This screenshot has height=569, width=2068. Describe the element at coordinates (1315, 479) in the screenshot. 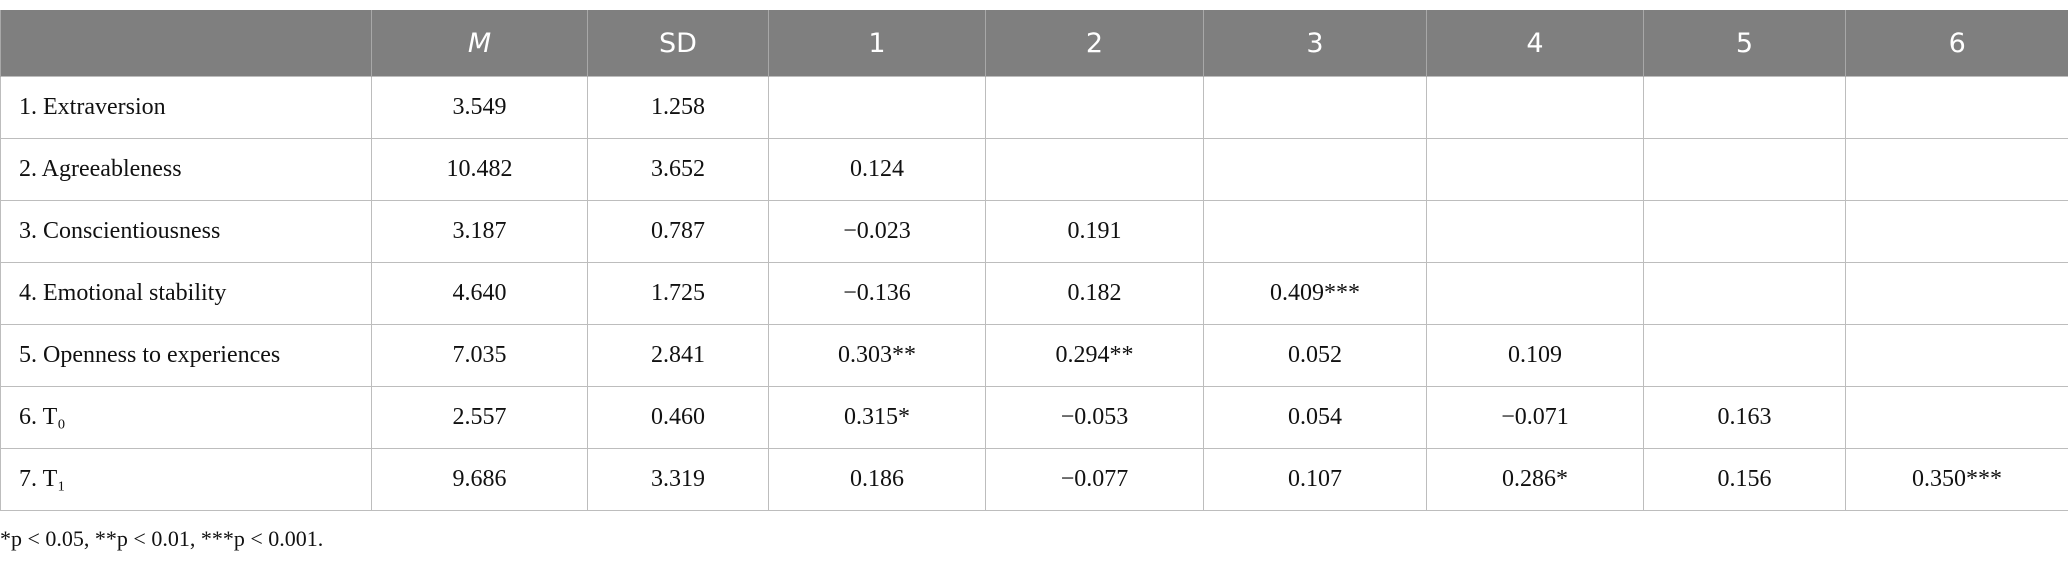

I see `correlation-cell: 0.107` at that location.